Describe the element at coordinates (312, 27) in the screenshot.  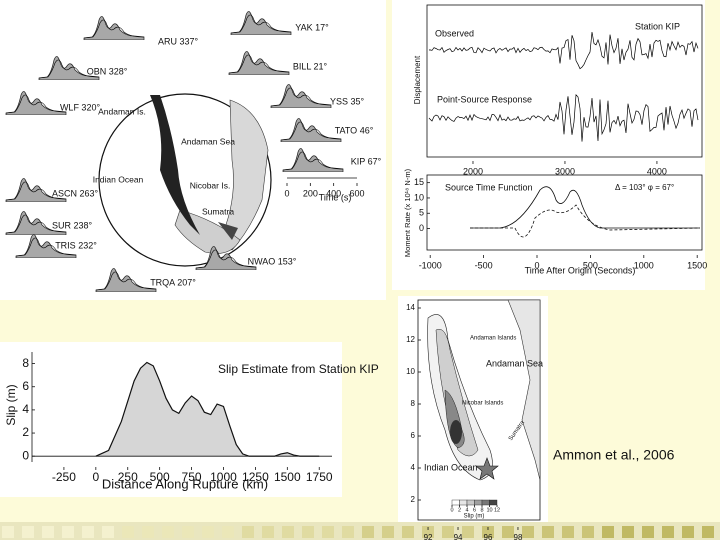
I see `station-label: YAK 17°` at that location.